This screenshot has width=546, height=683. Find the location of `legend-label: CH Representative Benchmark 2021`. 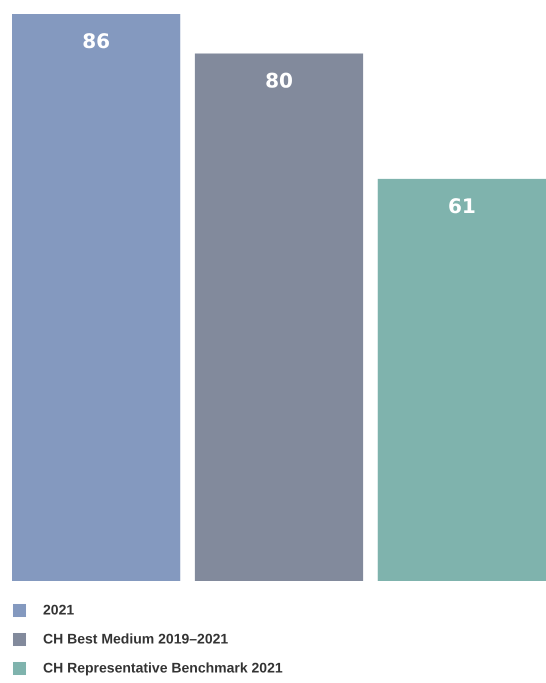

legend-label: CH Representative Benchmark 2021 is located at coordinates (163, 668).